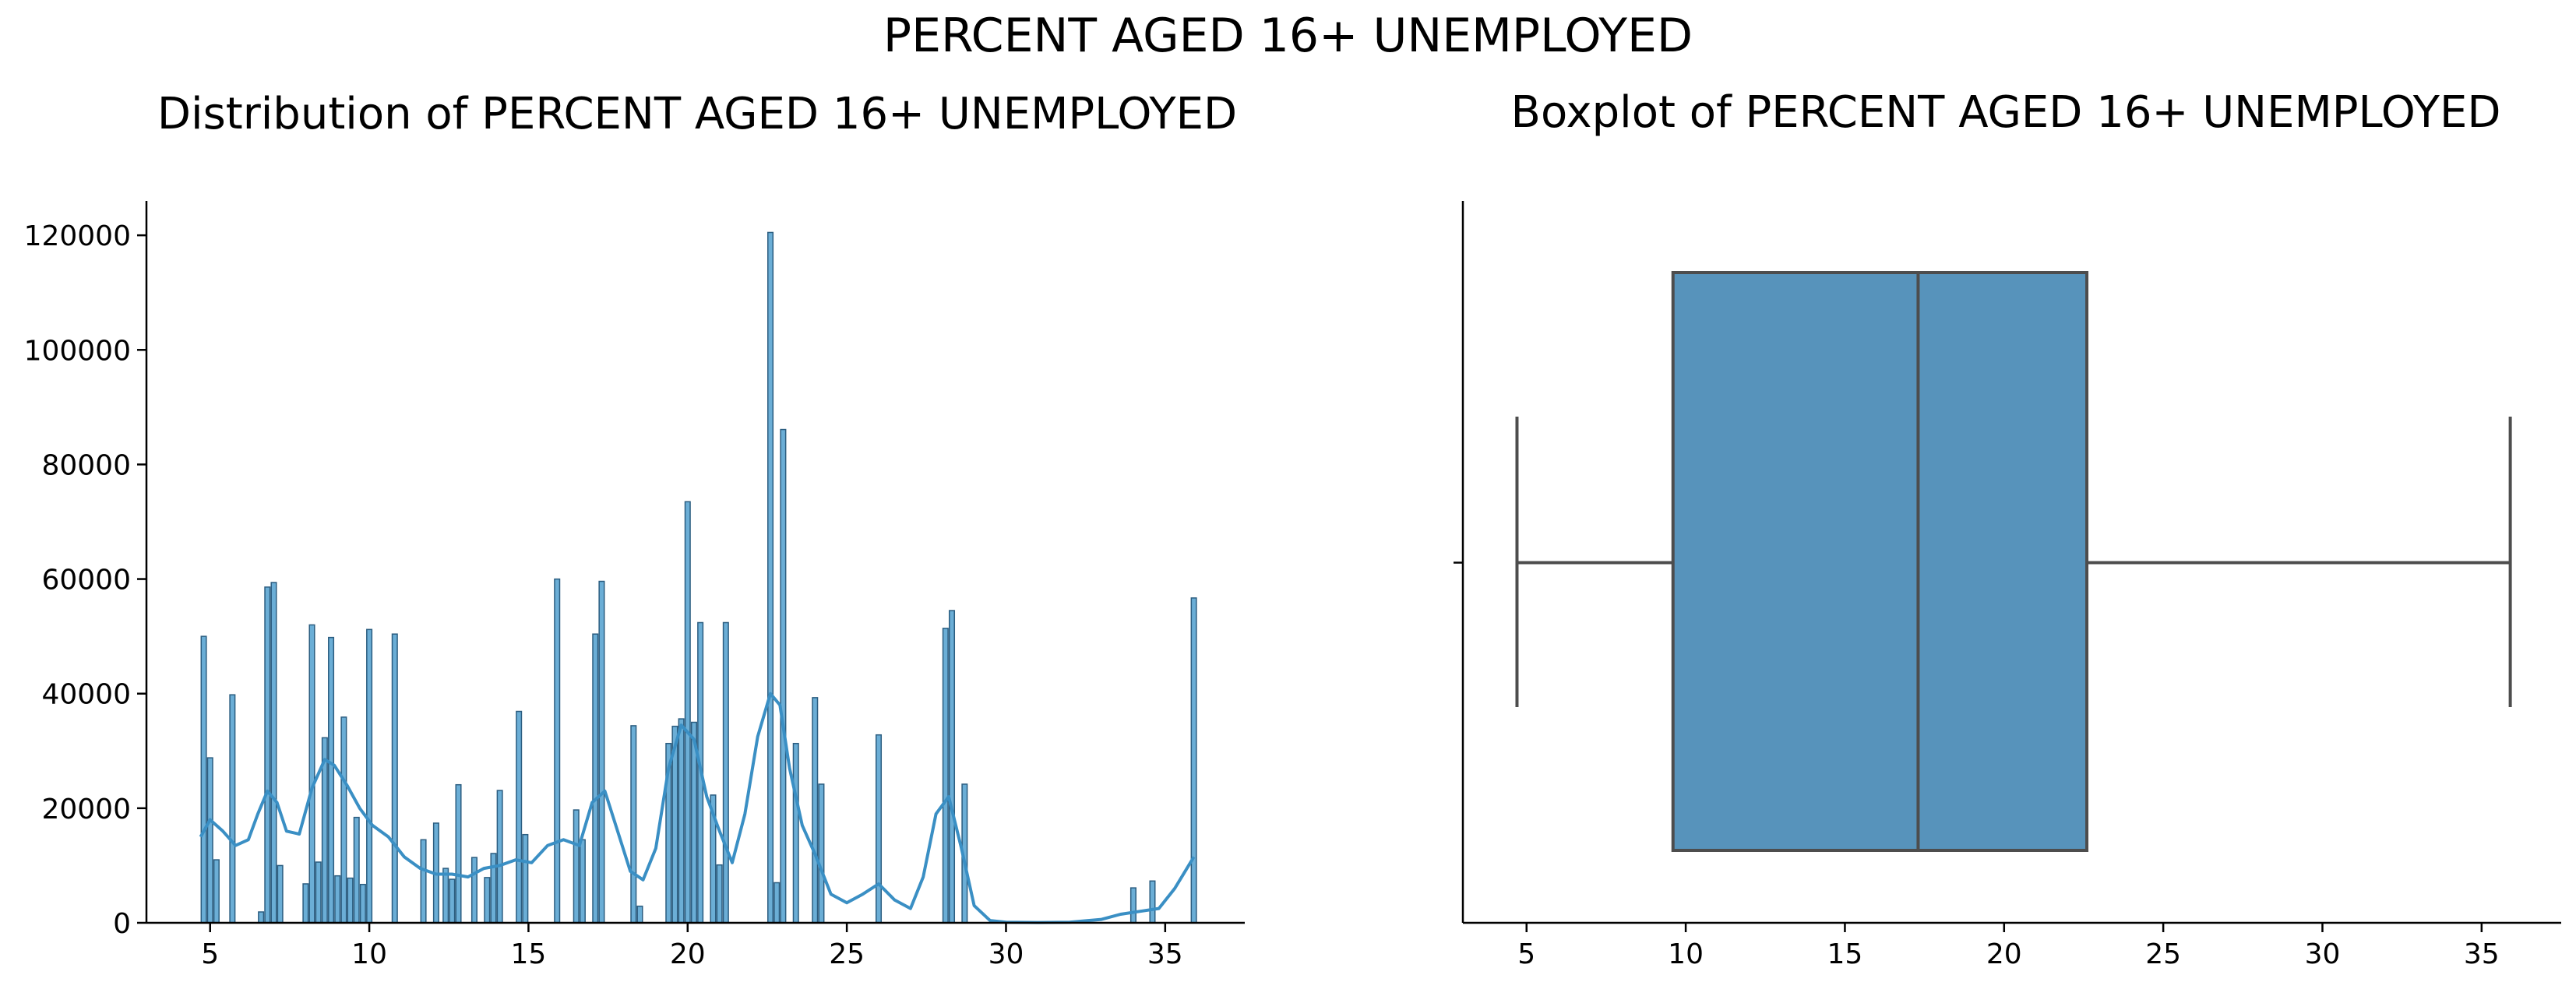  Describe the element at coordinates (1165, 954) in the screenshot. I see `histogram-x-tick-label: 35` at that location.